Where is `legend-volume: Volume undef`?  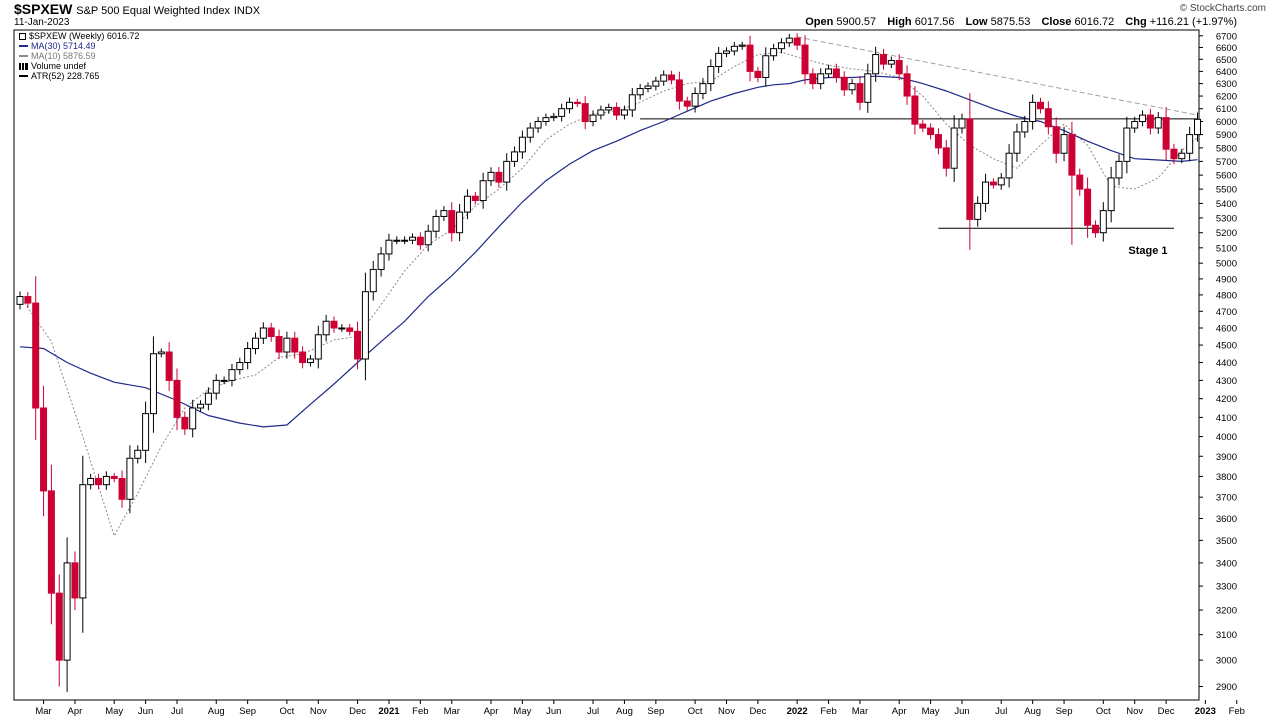 legend-volume: Volume undef is located at coordinates (79, 66).